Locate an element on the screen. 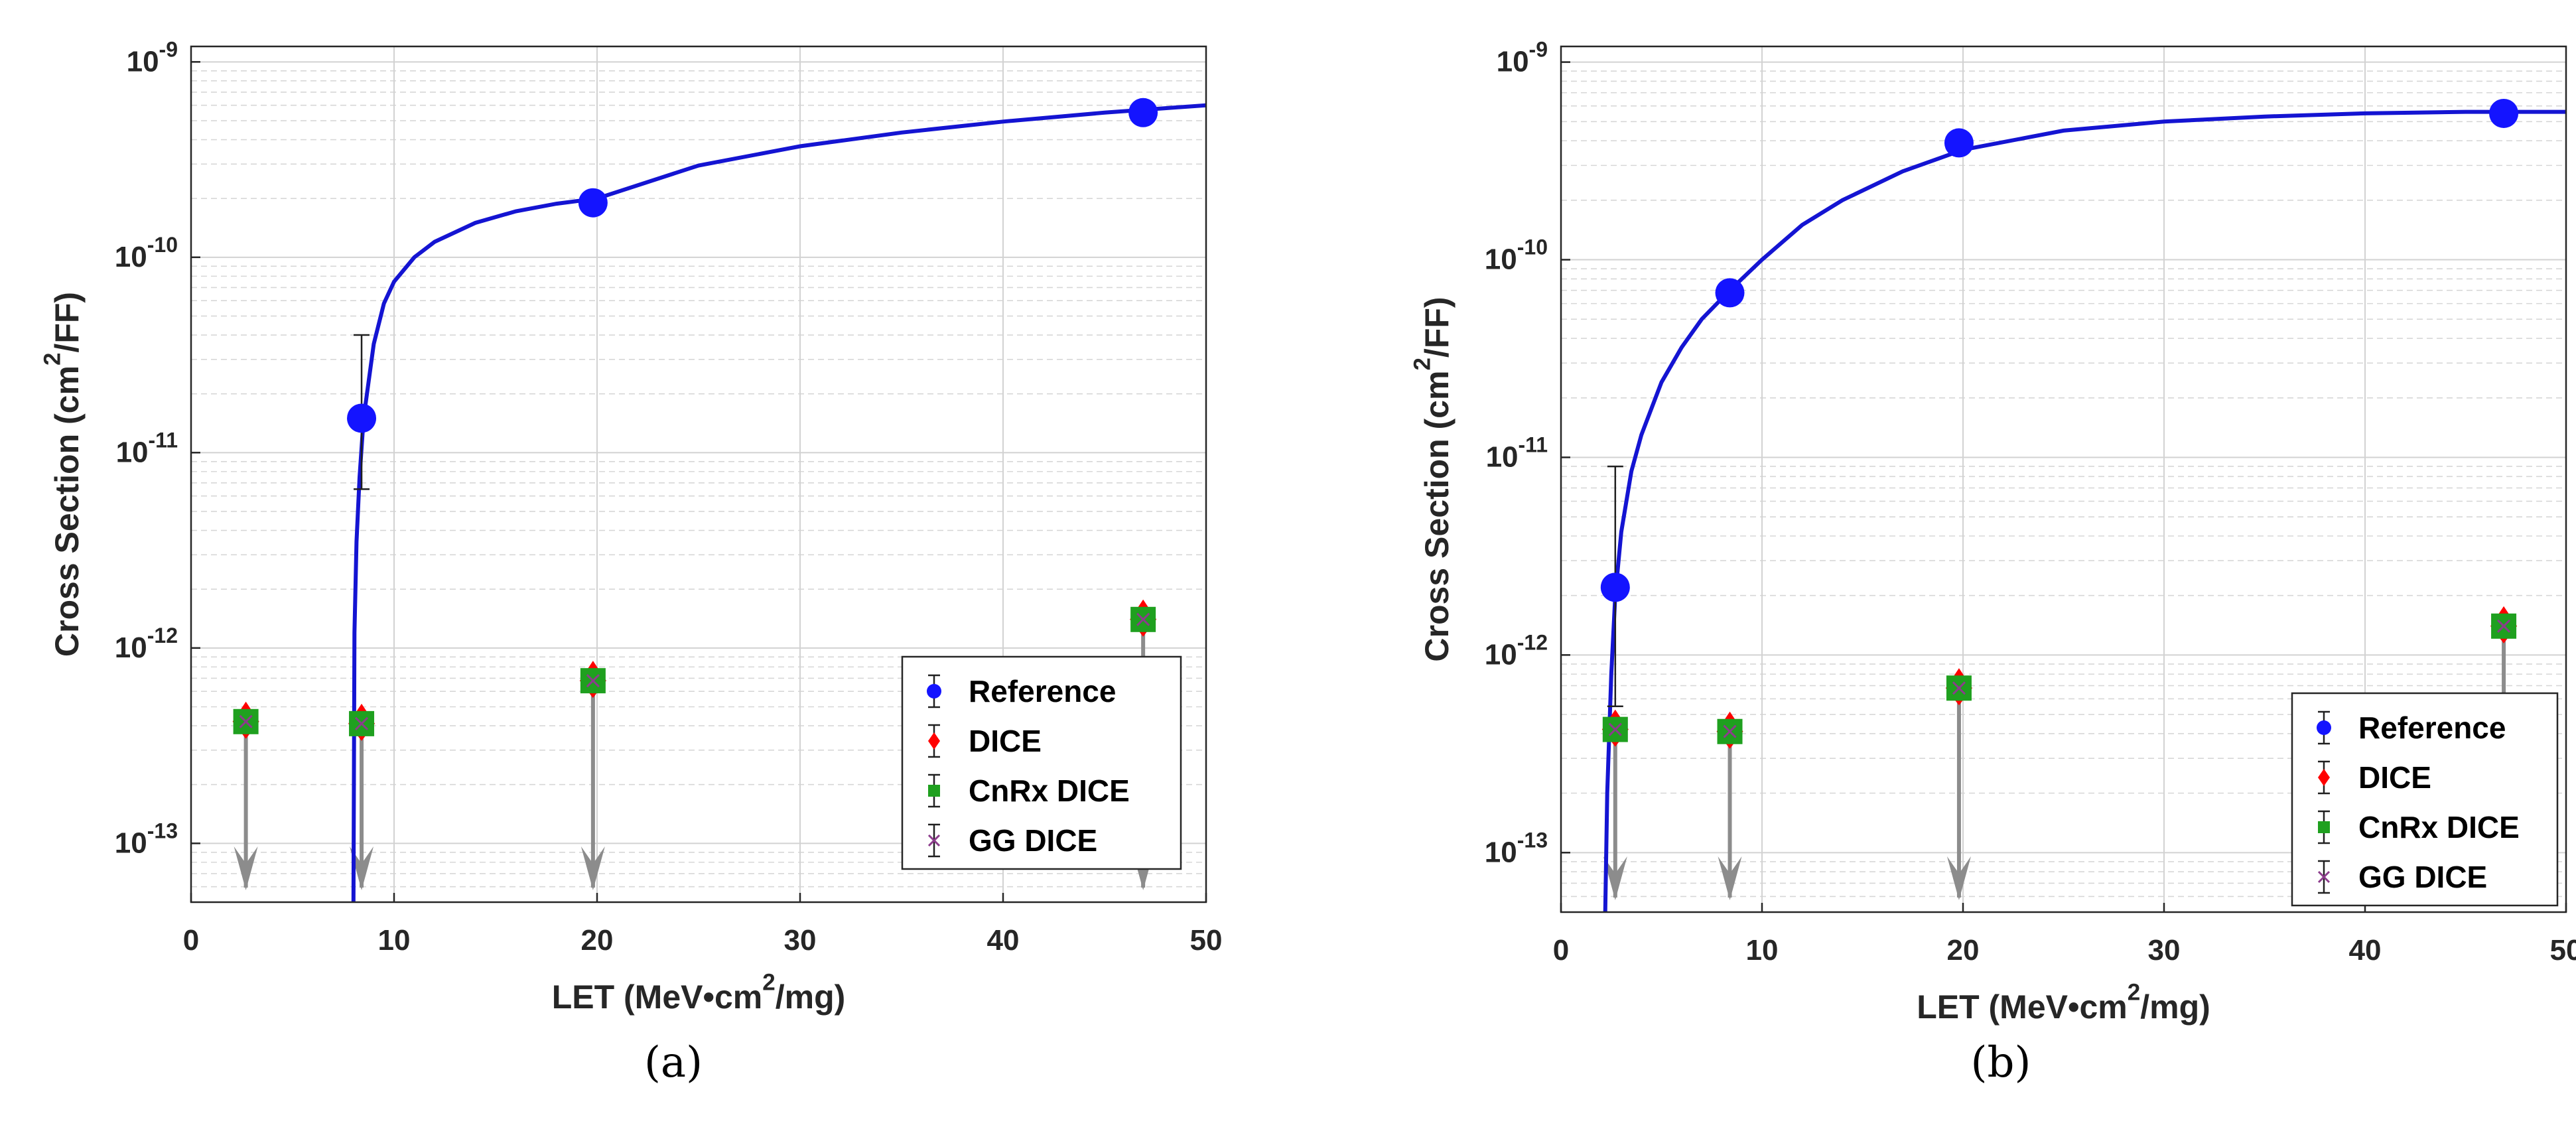 This screenshot has height=1137, width=2576. panel-label-a: (a) is located at coordinates (673, 1062).